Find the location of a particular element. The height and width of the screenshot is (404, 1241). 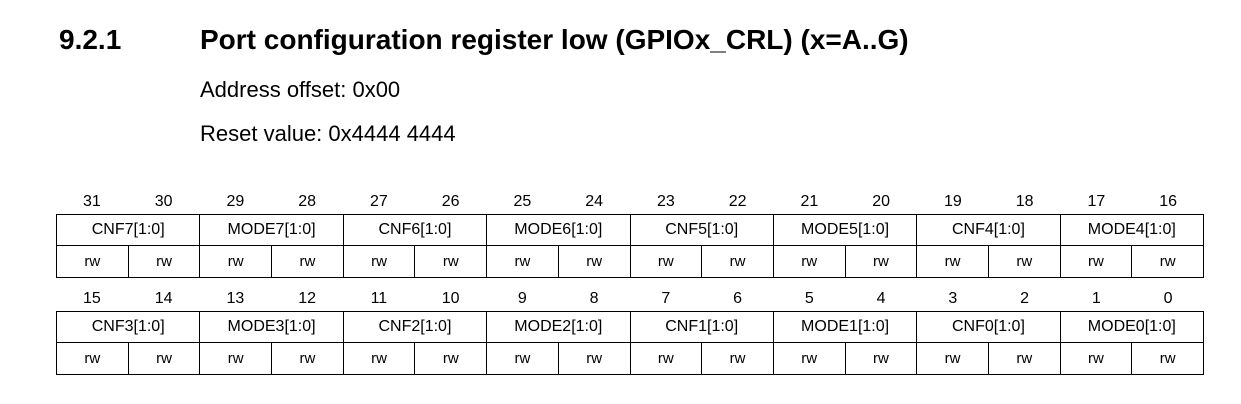

bit-number-row: 15 14 13 12 11 10 9 8 7 6 5 4 3 2 1 0 is located at coordinates (630, 299).